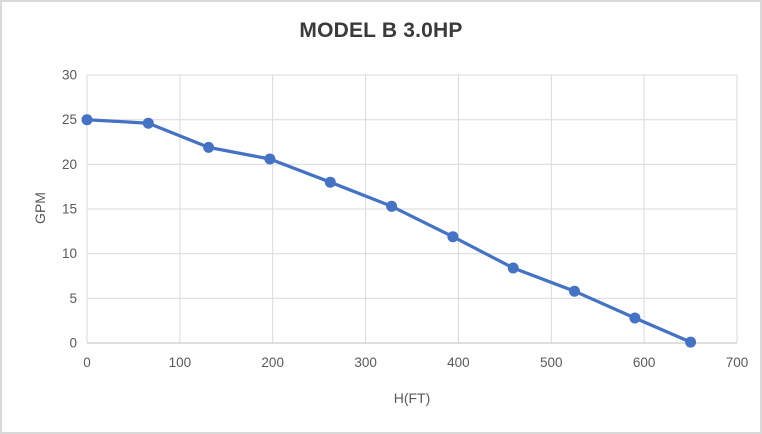 The height and width of the screenshot is (434, 762). What do you see at coordinates (737, 362) in the screenshot?
I see `x-tick-label: 700` at bounding box center [737, 362].